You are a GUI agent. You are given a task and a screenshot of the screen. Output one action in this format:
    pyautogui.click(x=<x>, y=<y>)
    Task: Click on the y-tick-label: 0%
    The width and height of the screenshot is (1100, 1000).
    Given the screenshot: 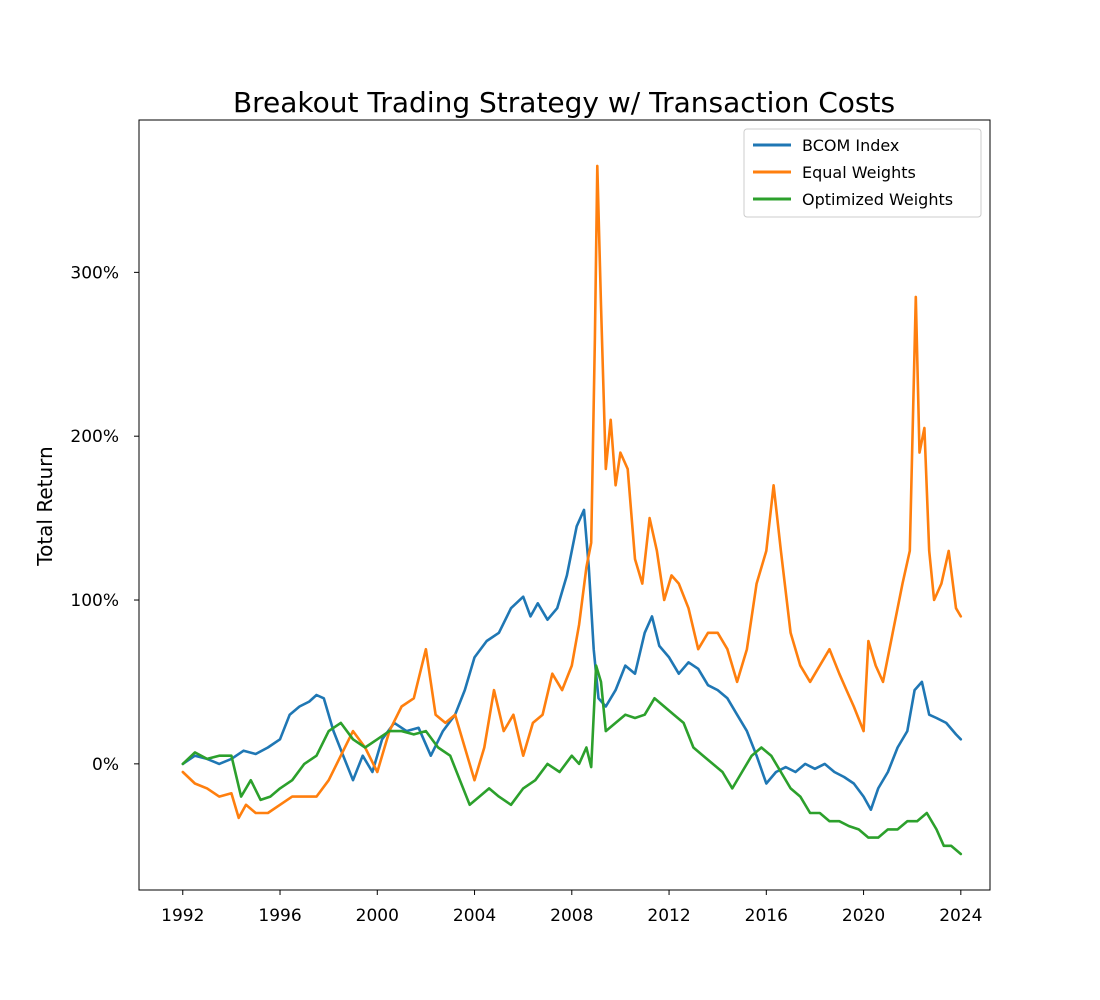 What is the action you would take?
    pyautogui.click(x=105, y=765)
    